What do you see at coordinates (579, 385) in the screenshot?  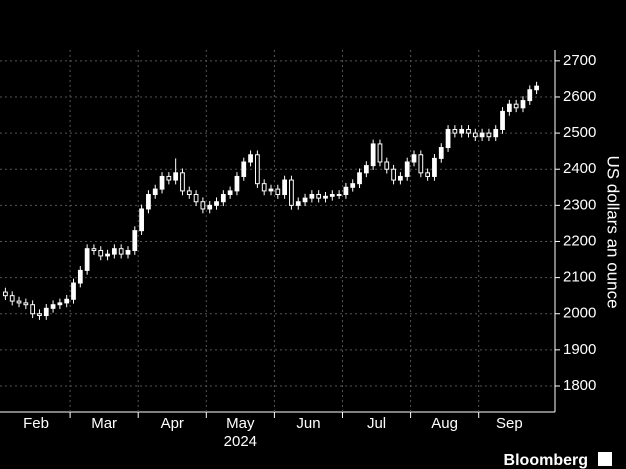 I see `y-tick-label: 1800` at bounding box center [579, 385].